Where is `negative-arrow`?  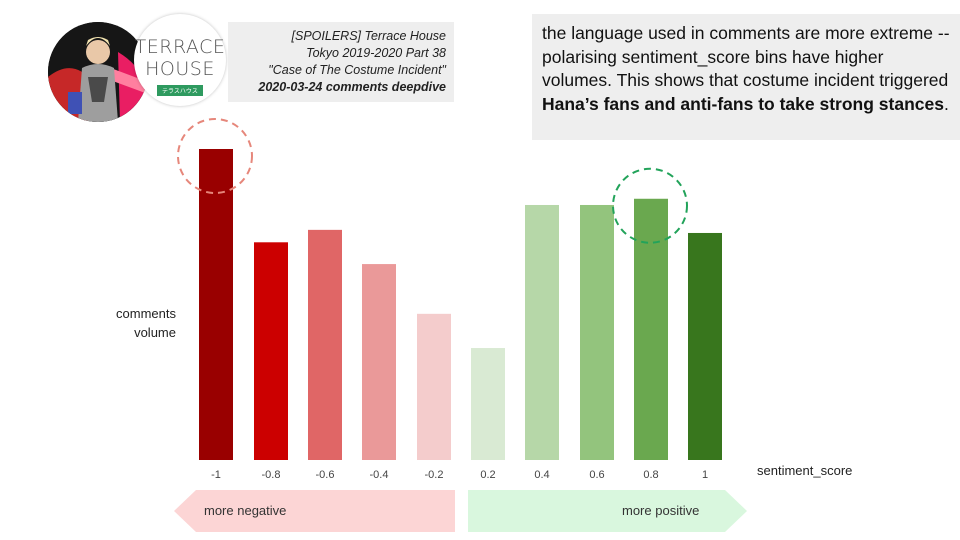 negative-arrow is located at coordinates (314, 511).